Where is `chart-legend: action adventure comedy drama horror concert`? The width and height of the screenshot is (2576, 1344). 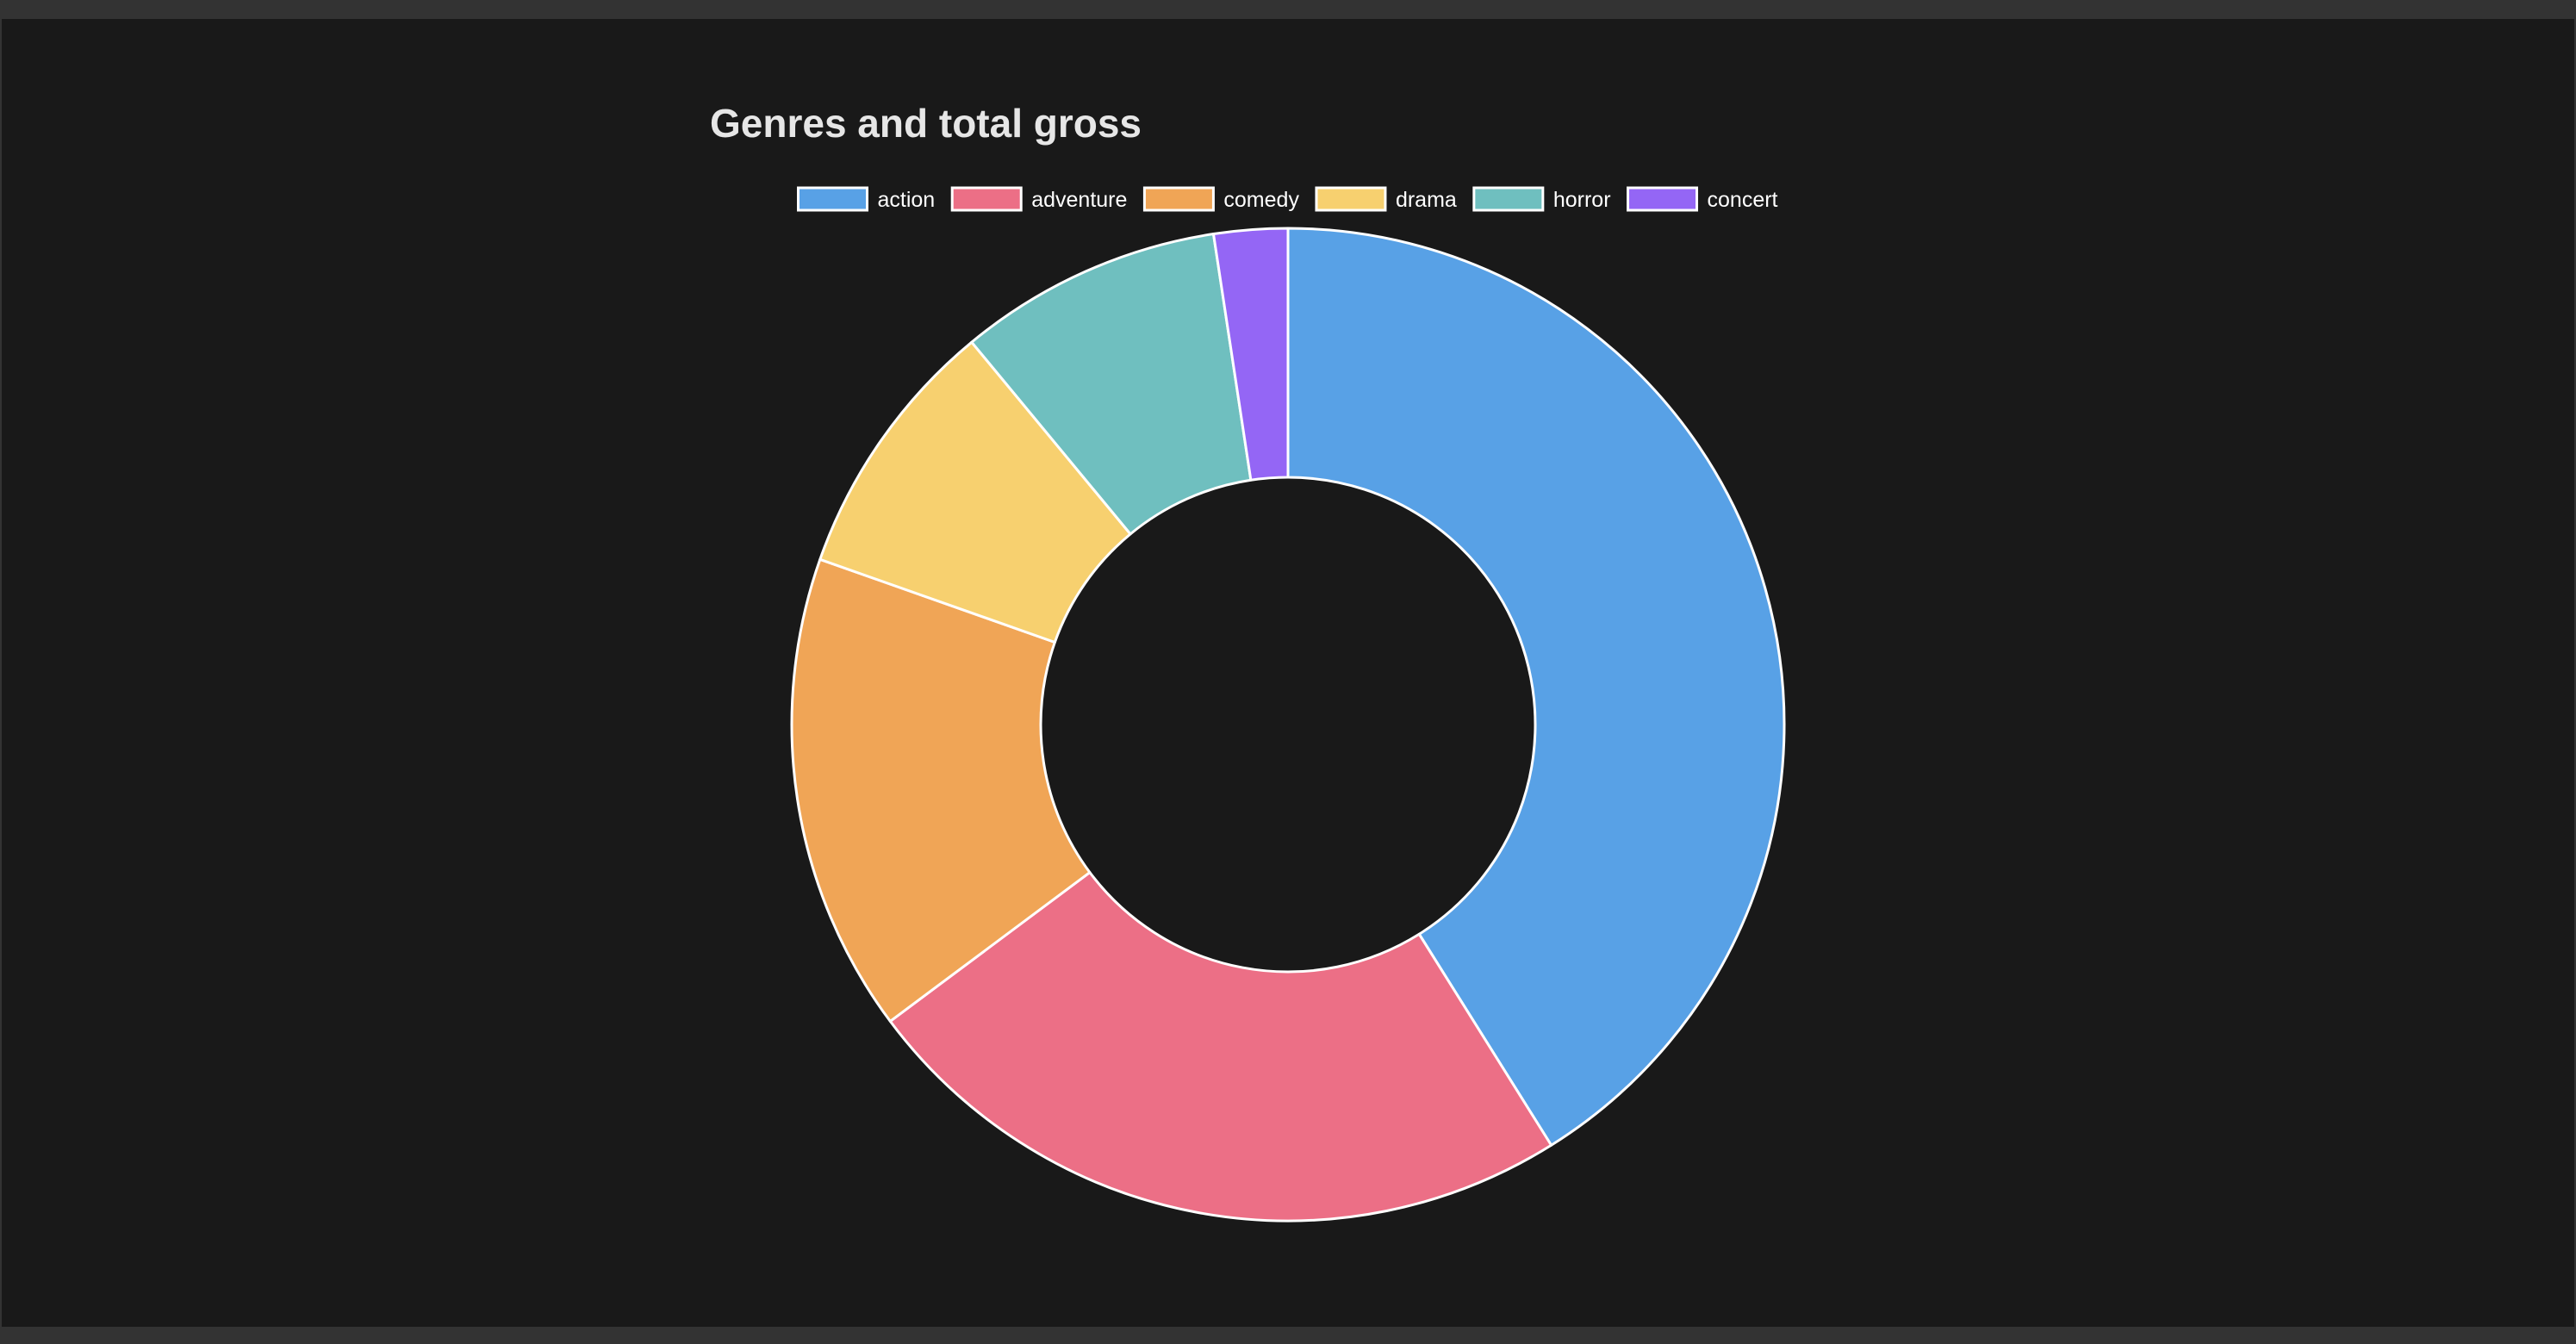
chart-legend: action adventure comedy drama horror concert is located at coordinates (1287, 199).